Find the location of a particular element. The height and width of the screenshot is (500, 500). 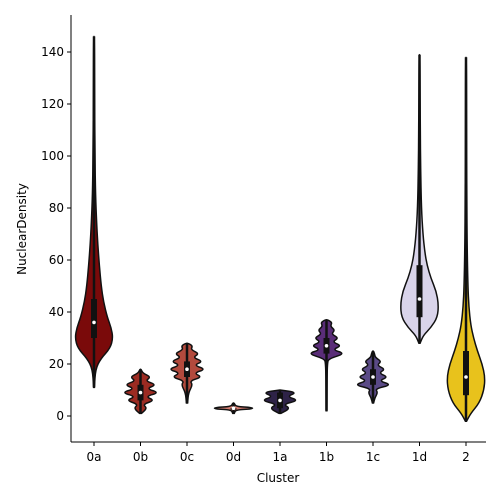

x-axis-title: Cluster is located at coordinates (278, 478).